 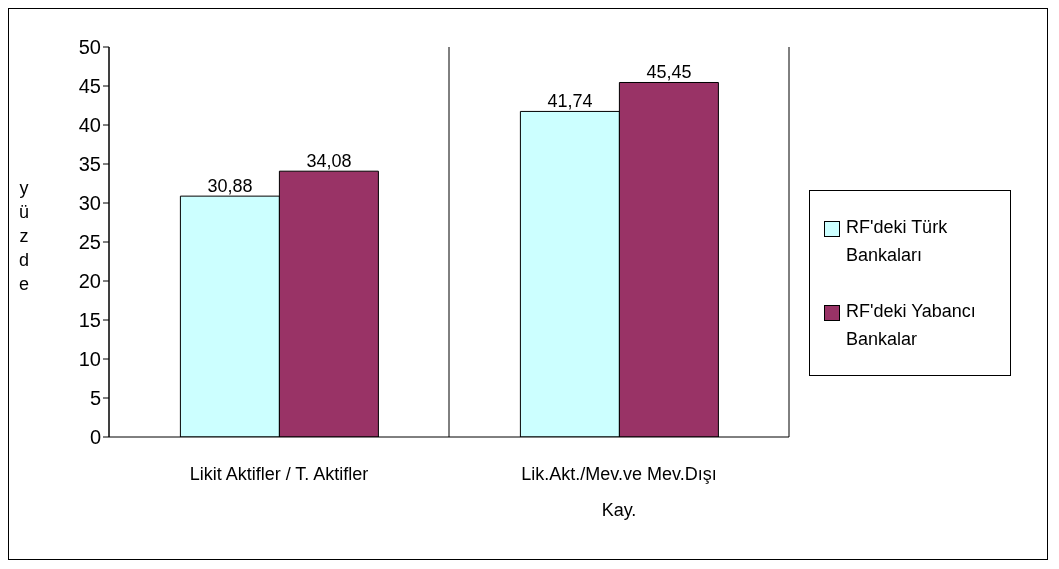 I want to click on legend-label: RF'deki Türk Bankaları, so click(x=897, y=241).